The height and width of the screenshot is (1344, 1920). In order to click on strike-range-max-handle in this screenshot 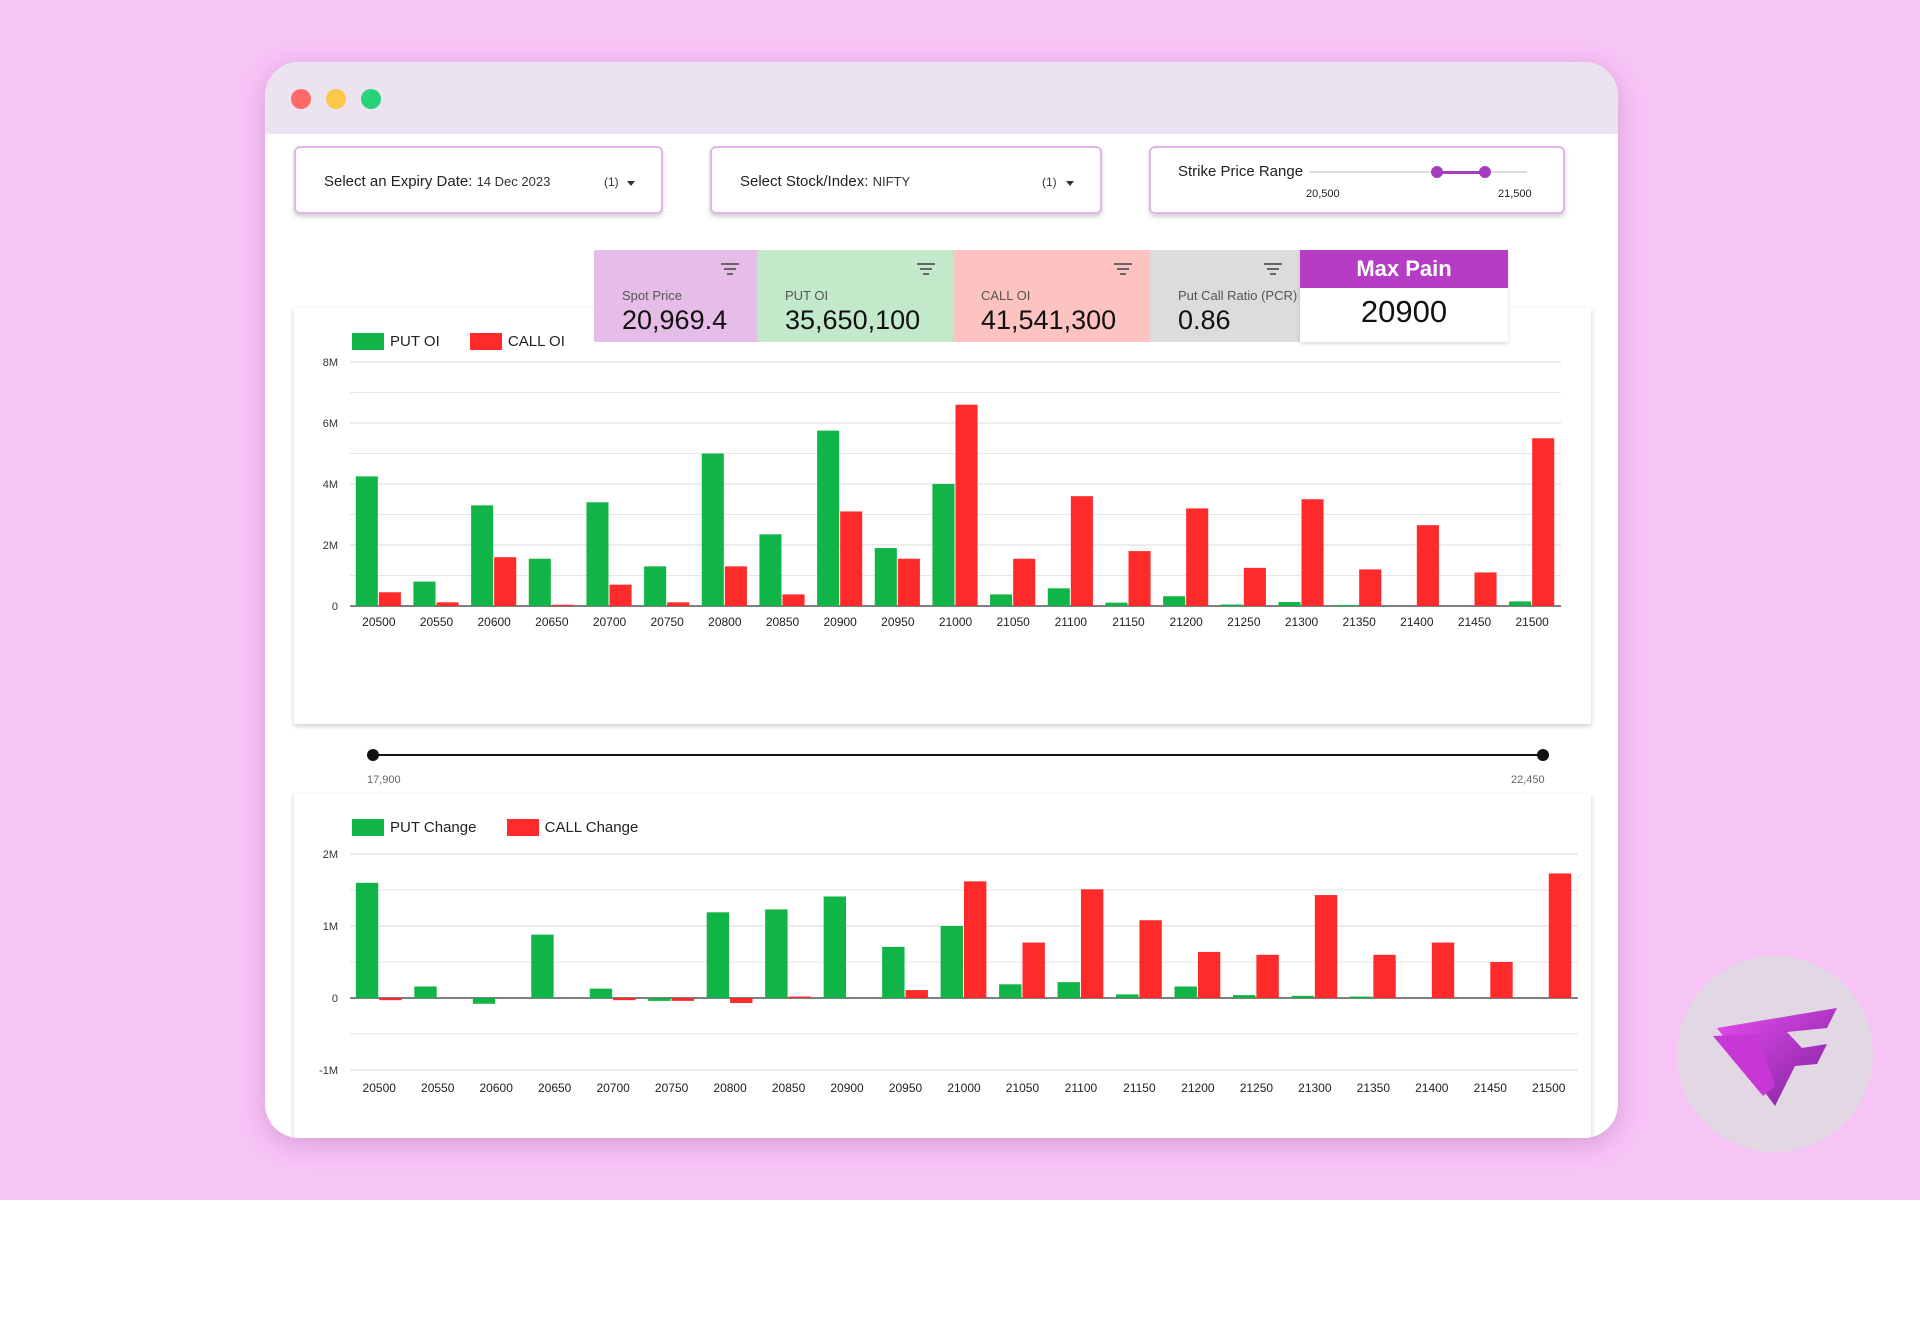, I will do `click(1543, 755)`.